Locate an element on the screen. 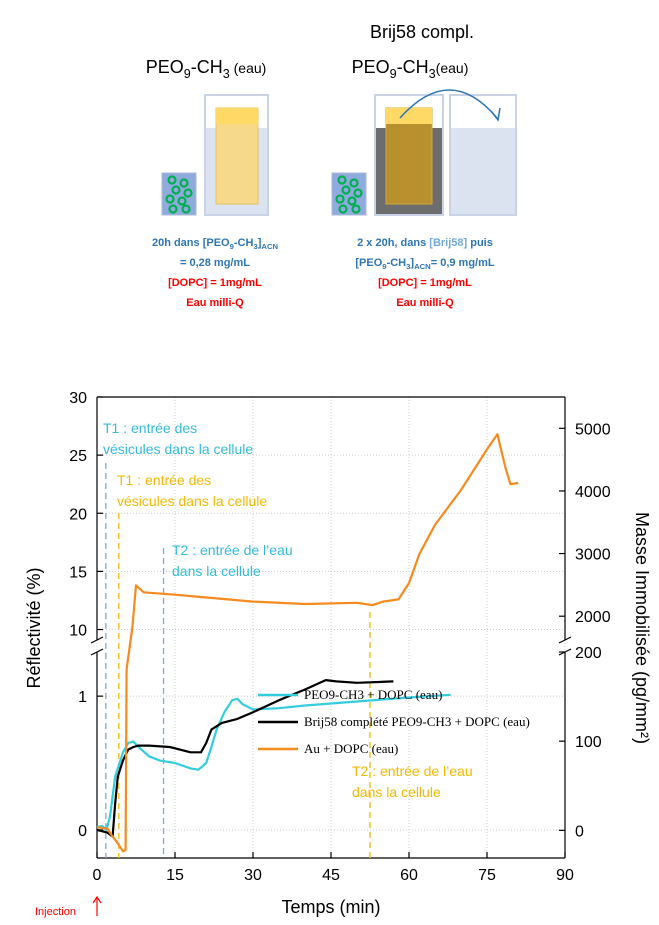 The image size is (659, 925). caption: 20h dans [PEO9-CH3]ACN is located at coordinates (215, 244).